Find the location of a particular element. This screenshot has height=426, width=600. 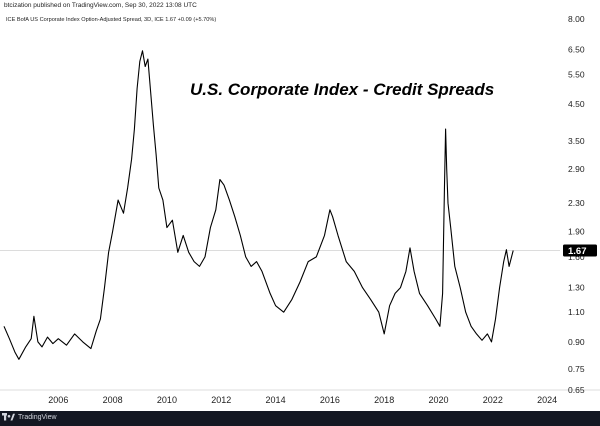

y-tick-label: 2.90 is located at coordinates (576, 169).